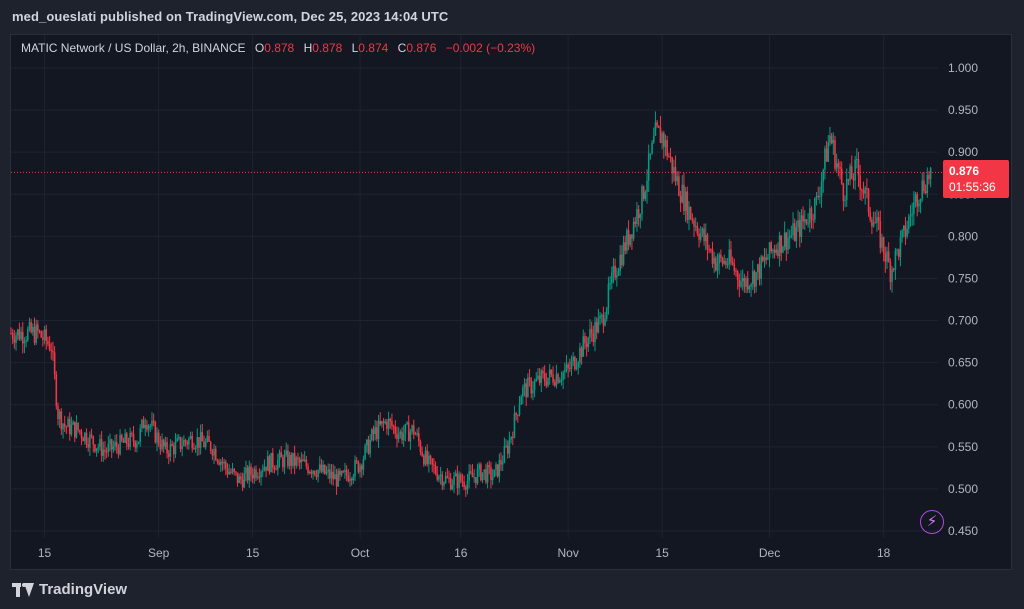 The height and width of the screenshot is (609, 1024). What do you see at coordinates (963, 68) in the screenshot?
I see `y-tick-label: 1.000` at bounding box center [963, 68].